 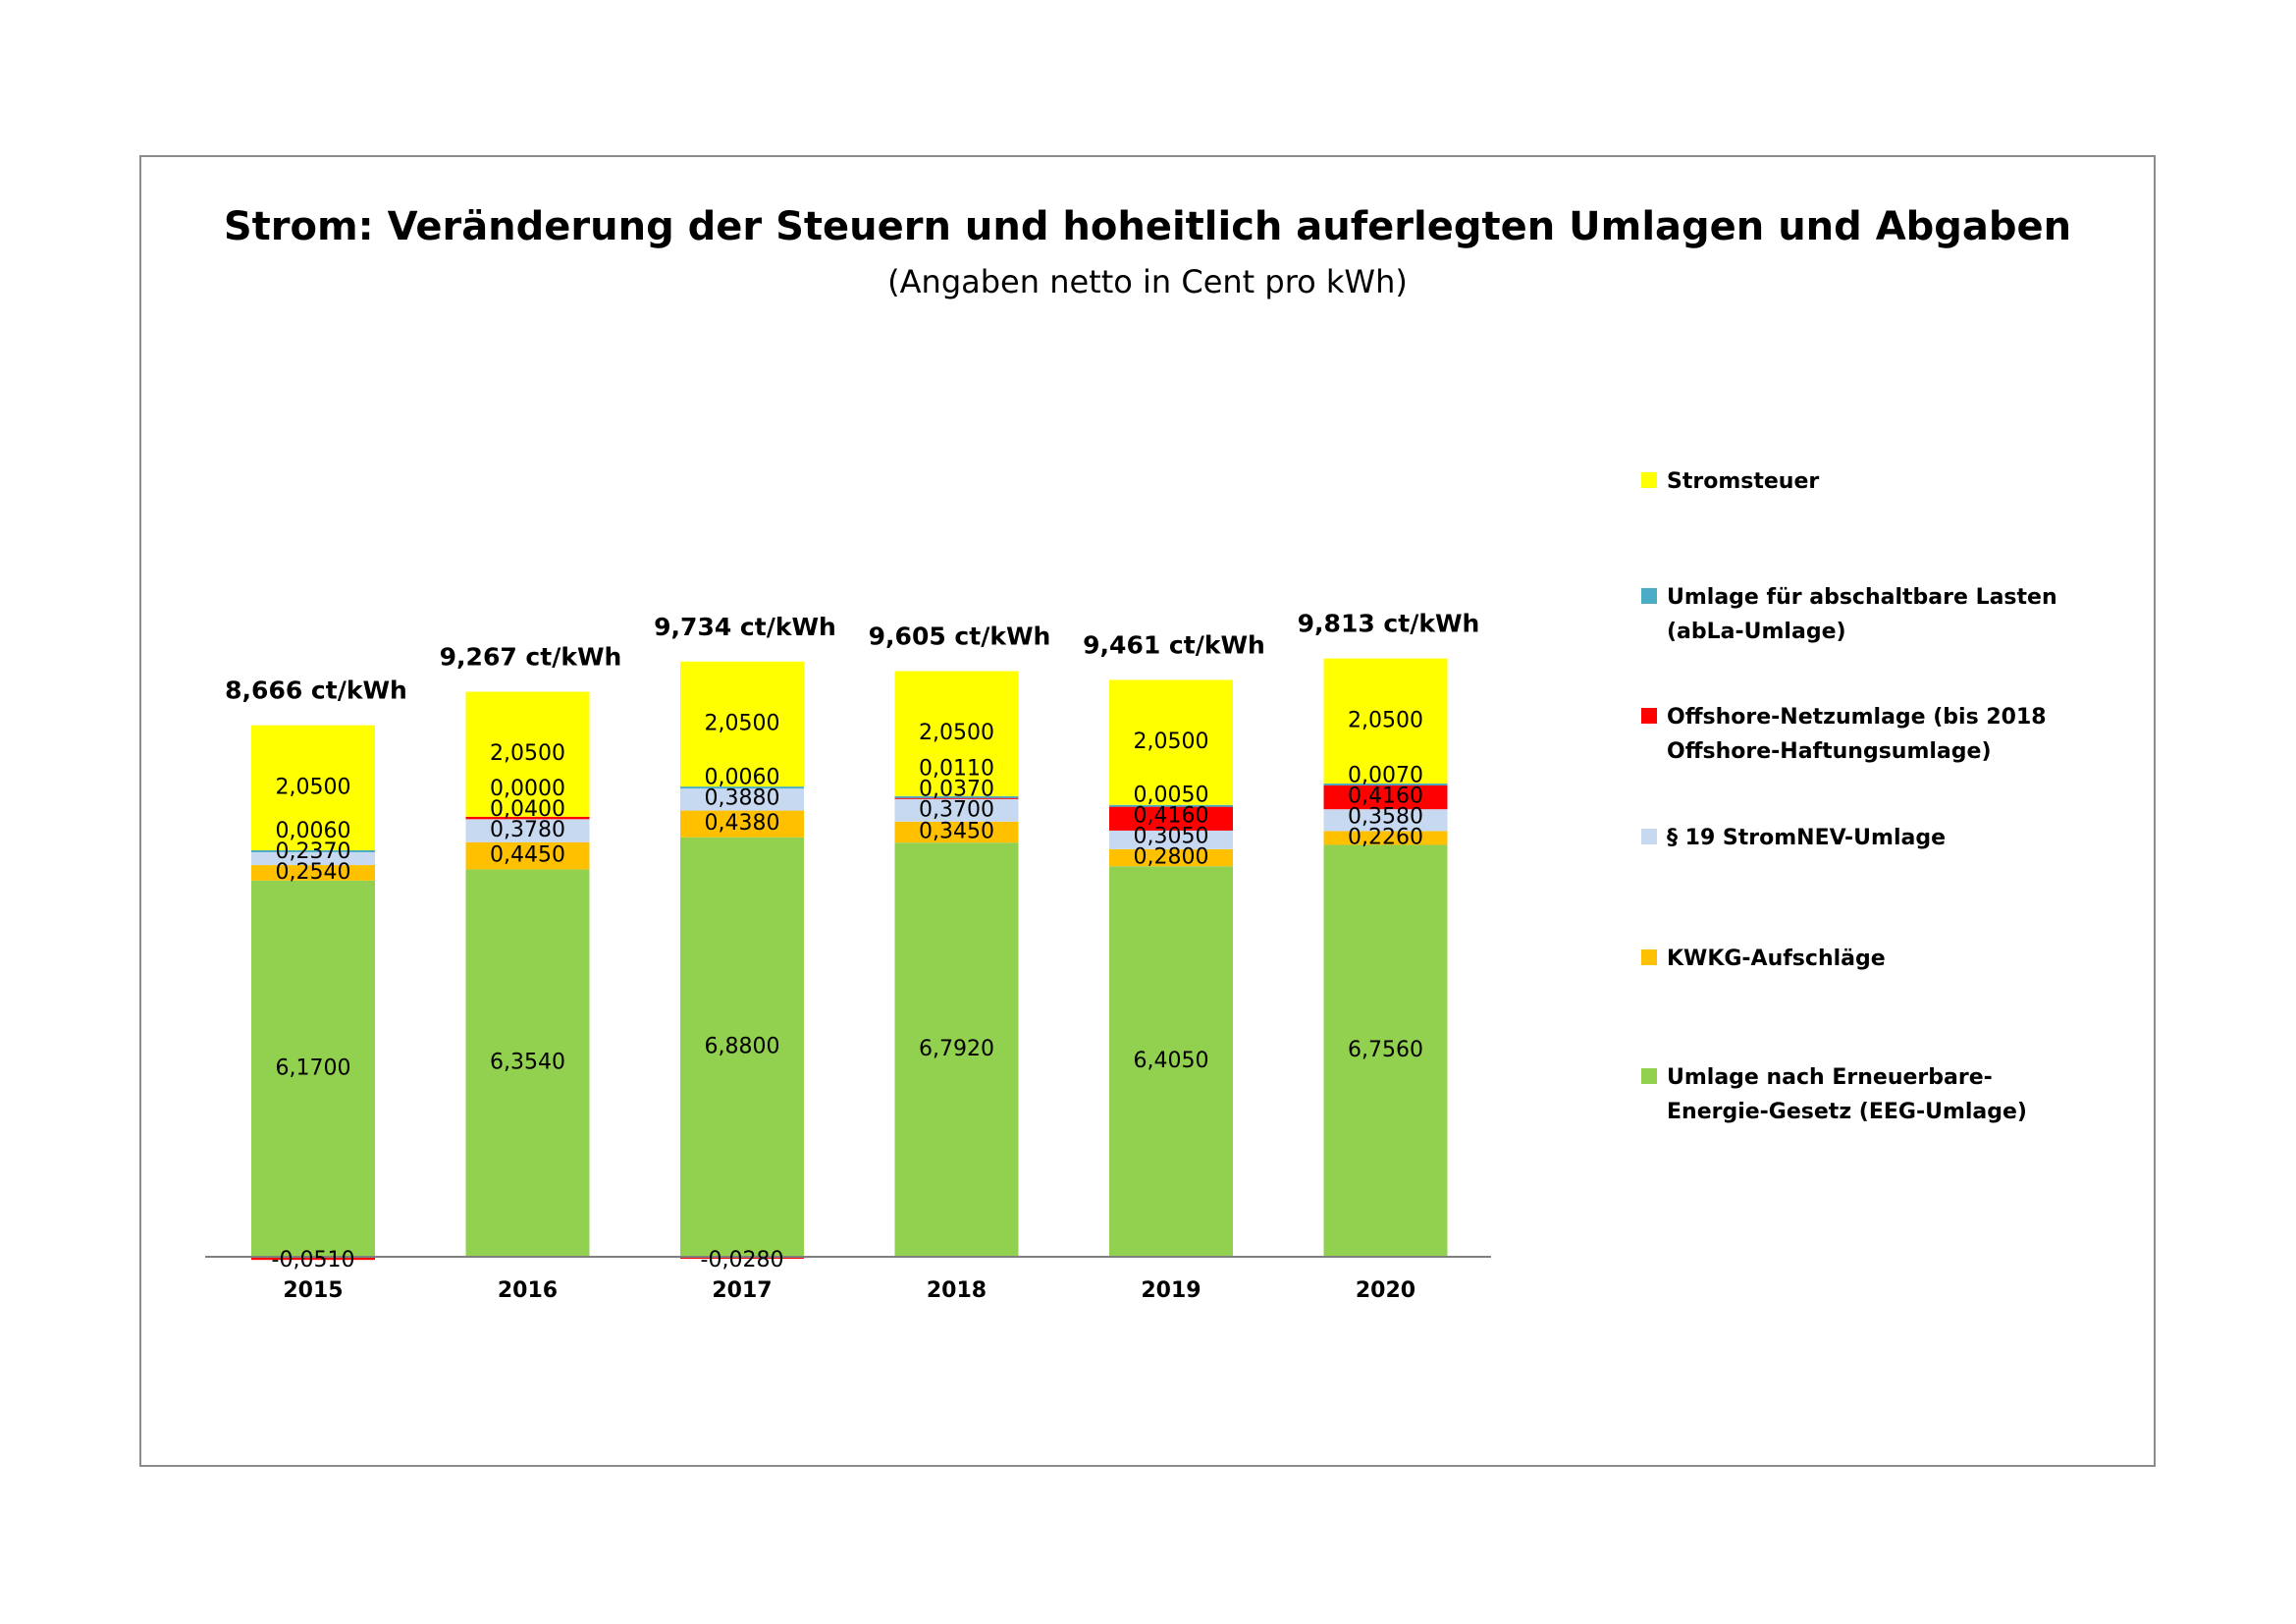 I want to click on data-label-2017-4: 0,0060, so click(x=742, y=778).